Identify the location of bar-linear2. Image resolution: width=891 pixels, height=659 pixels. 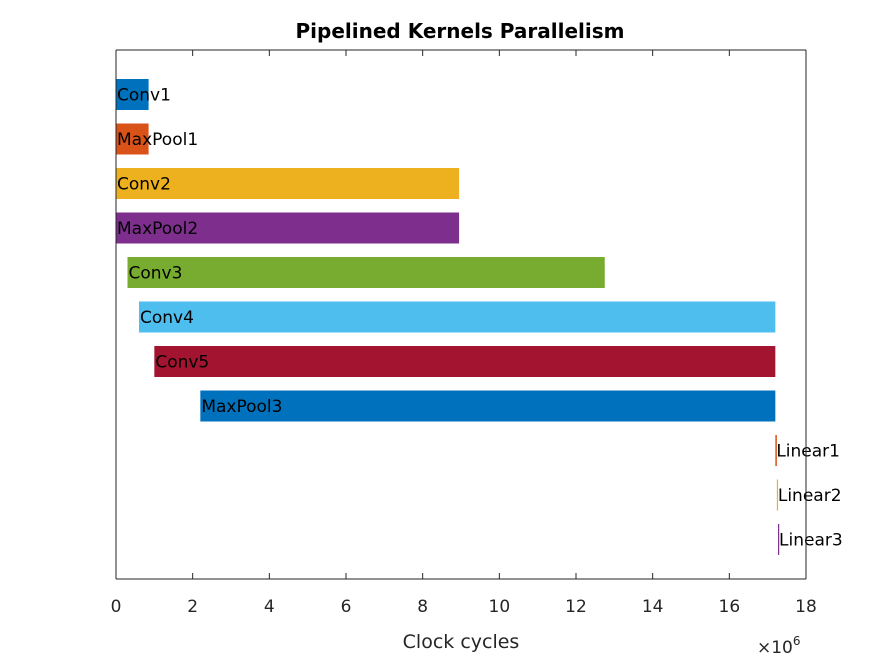
(777, 495).